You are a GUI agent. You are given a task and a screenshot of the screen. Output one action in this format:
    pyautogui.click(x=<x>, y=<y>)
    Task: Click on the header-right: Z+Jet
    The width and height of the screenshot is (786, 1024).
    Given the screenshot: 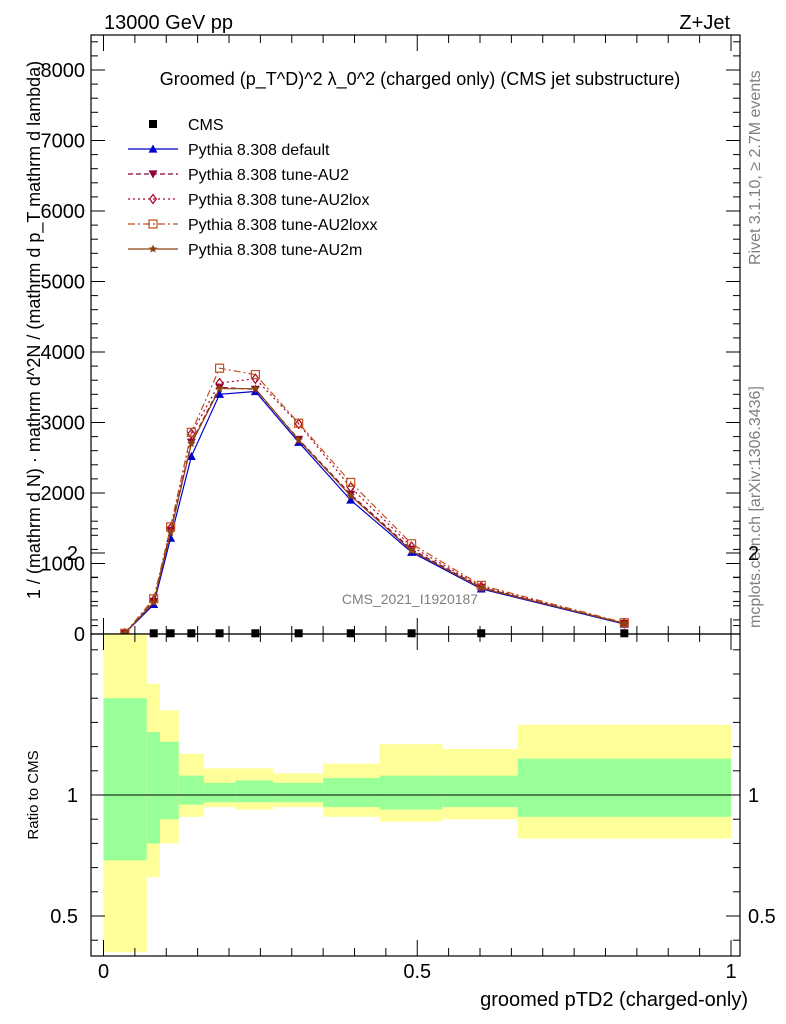 What is the action you would take?
    pyautogui.click(x=704, y=23)
    